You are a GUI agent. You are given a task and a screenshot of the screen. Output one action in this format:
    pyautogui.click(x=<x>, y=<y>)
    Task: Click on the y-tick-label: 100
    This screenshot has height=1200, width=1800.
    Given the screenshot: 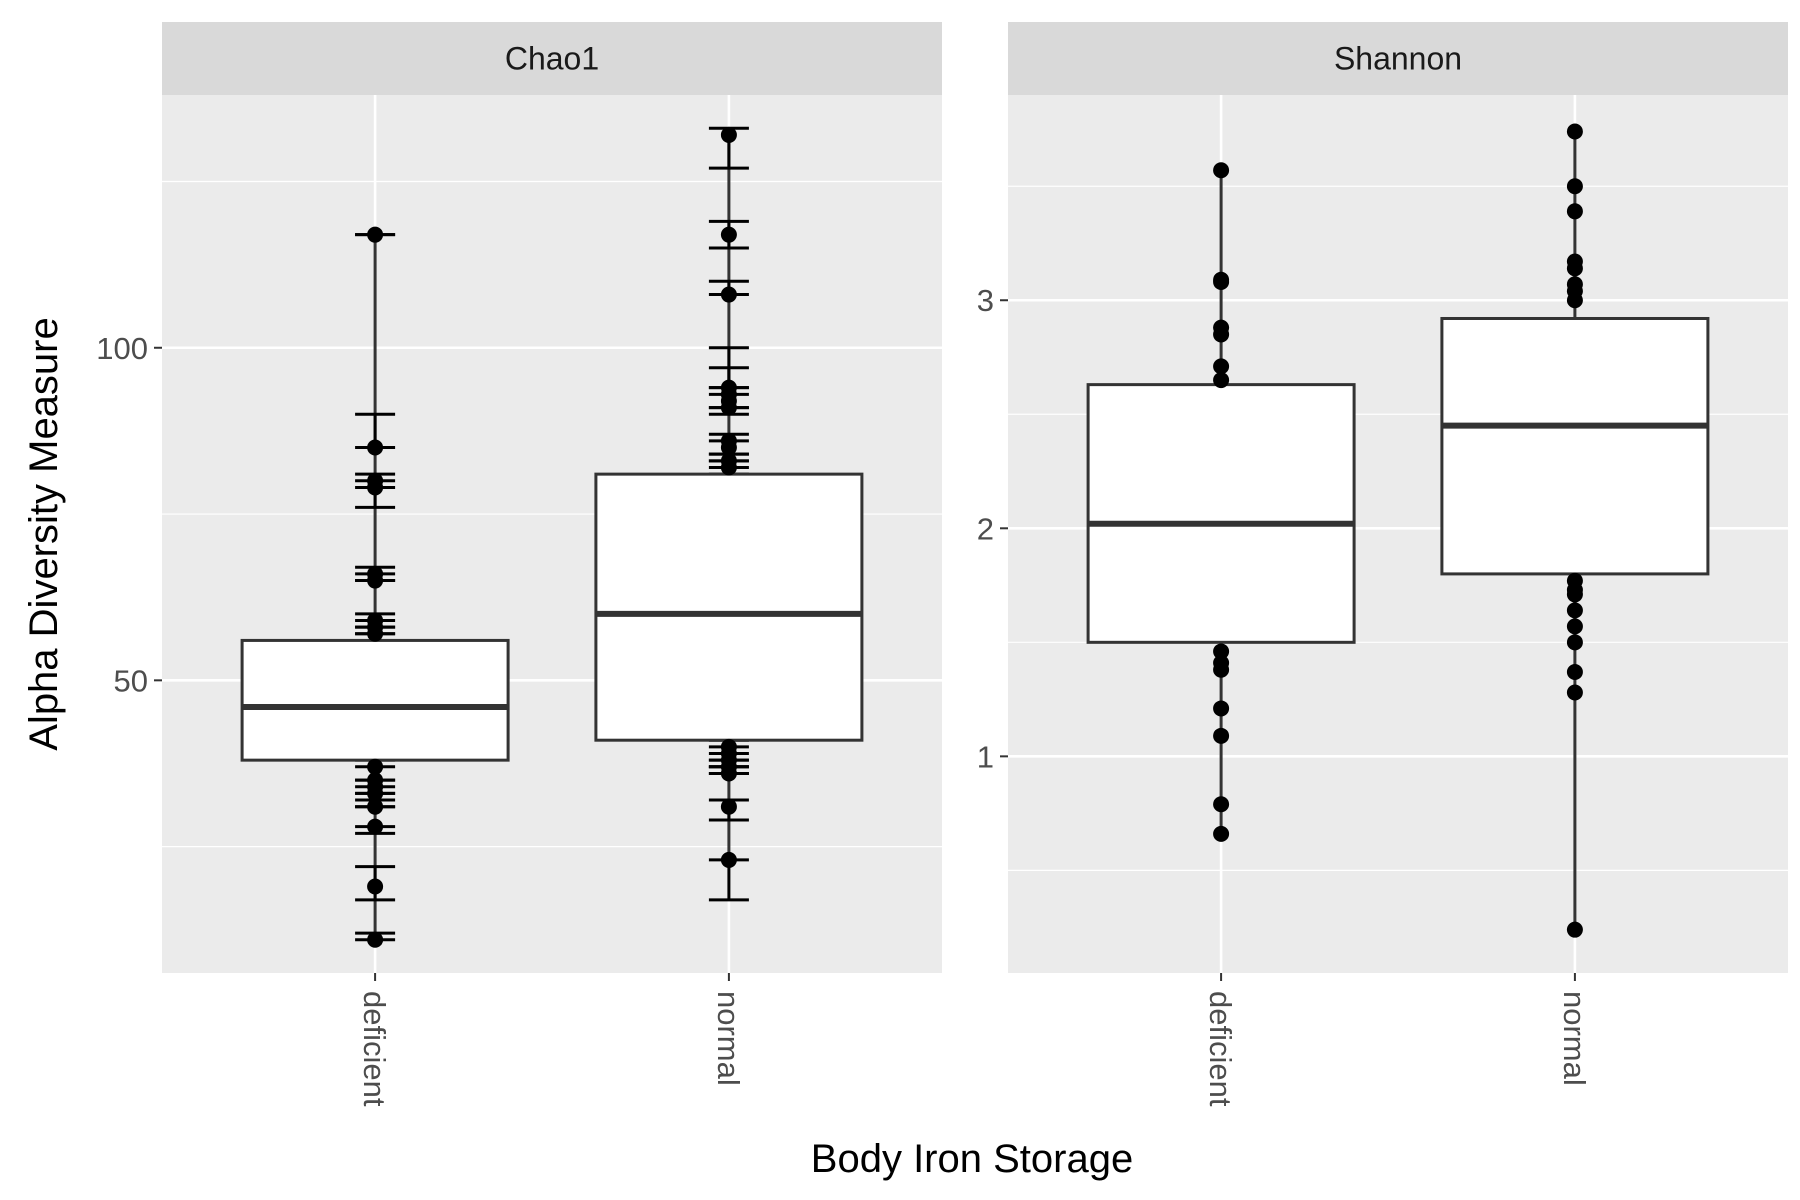 What is the action you would take?
    pyautogui.click(x=122, y=348)
    